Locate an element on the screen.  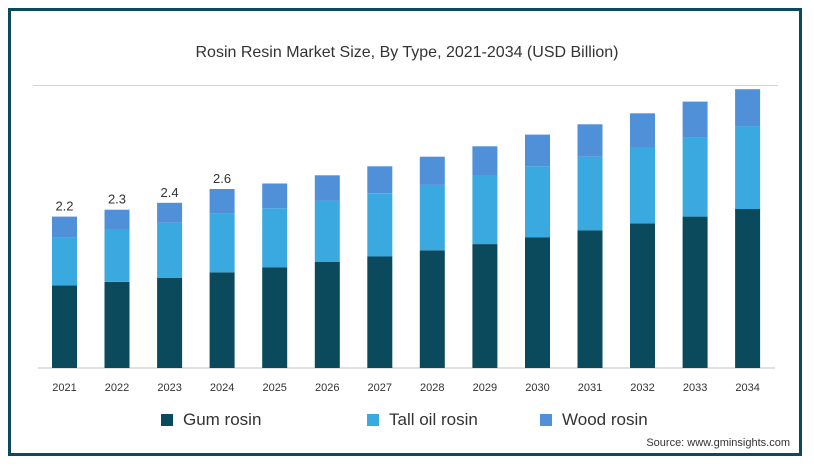
bar-wood-rosin-2026 is located at coordinates (327, 188).